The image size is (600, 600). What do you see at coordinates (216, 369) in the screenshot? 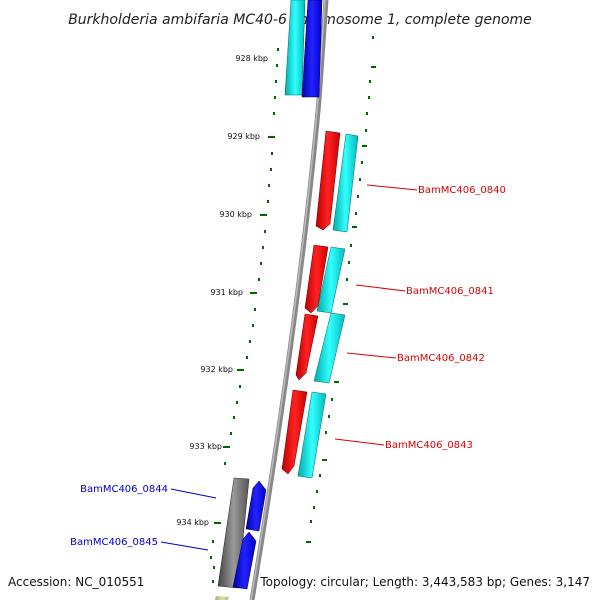
I see `tick-label-932: 932 kbp` at bounding box center [216, 369].